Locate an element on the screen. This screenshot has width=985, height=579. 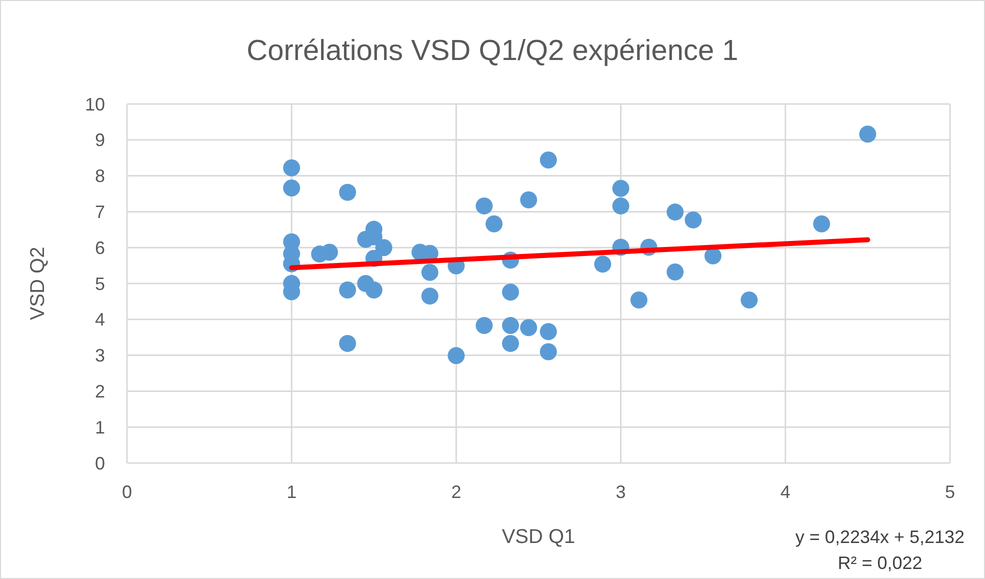
y-tick-label: 7 is located at coordinates (99, 212).